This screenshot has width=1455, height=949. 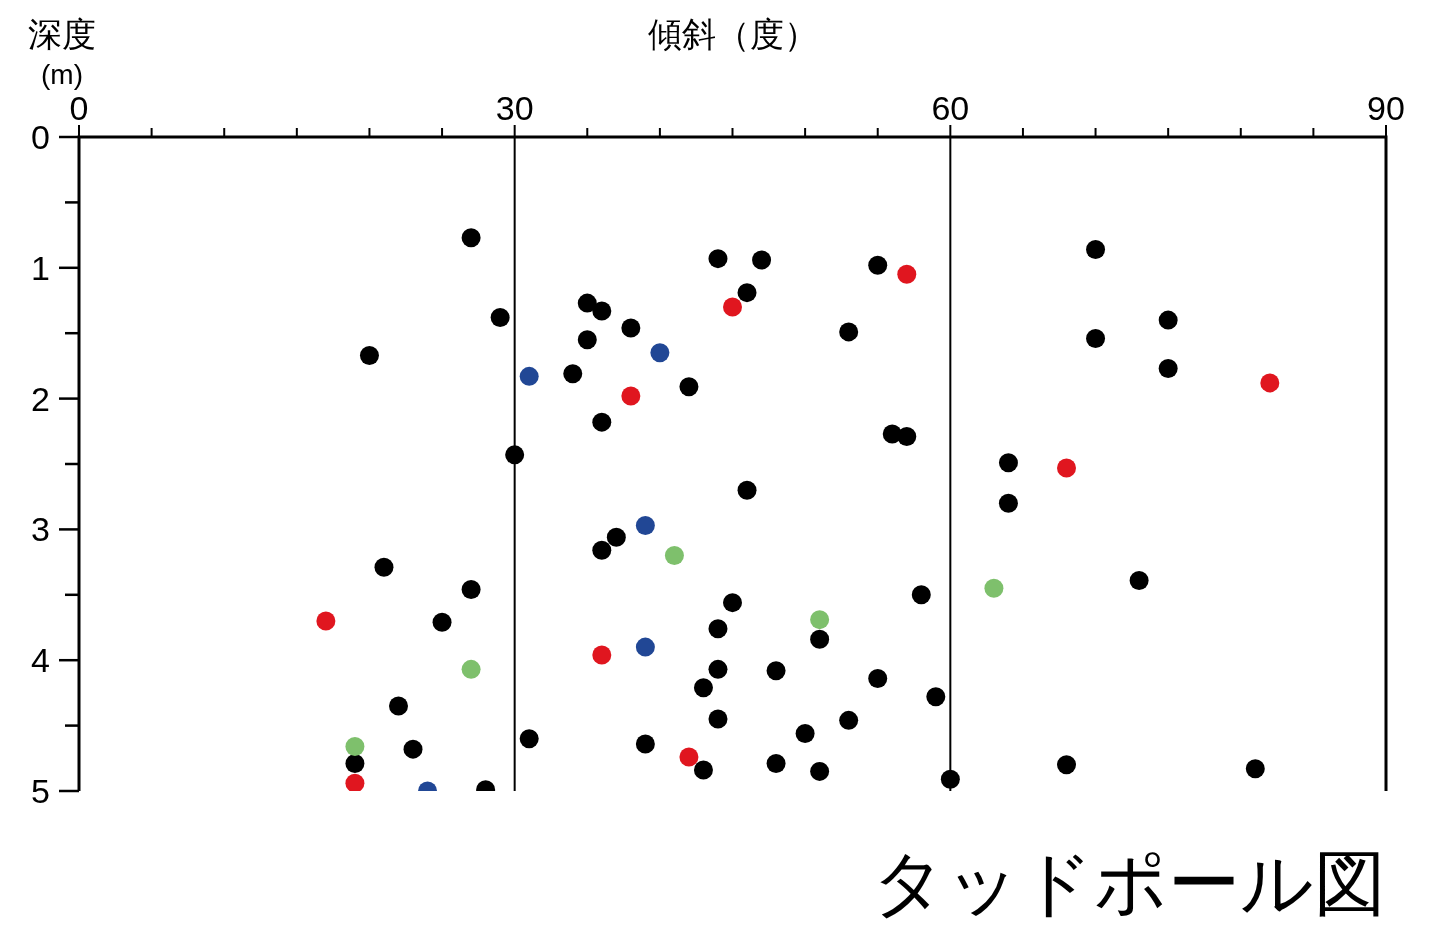 I want to click on y-tick-label: 2, so click(x=40, y=398).